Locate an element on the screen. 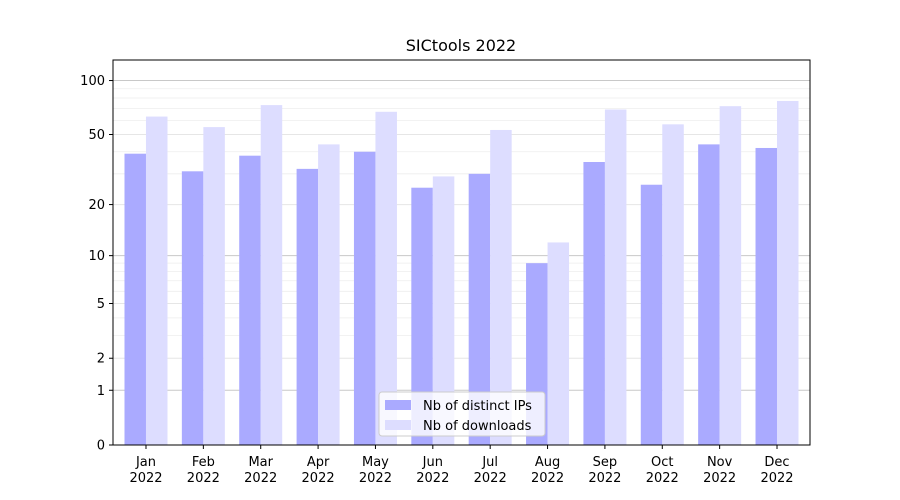 Image resolution: width=900 pixels, height=500 pixels. chart-title: SICtools 2022 is located at coordinates (461, 45).